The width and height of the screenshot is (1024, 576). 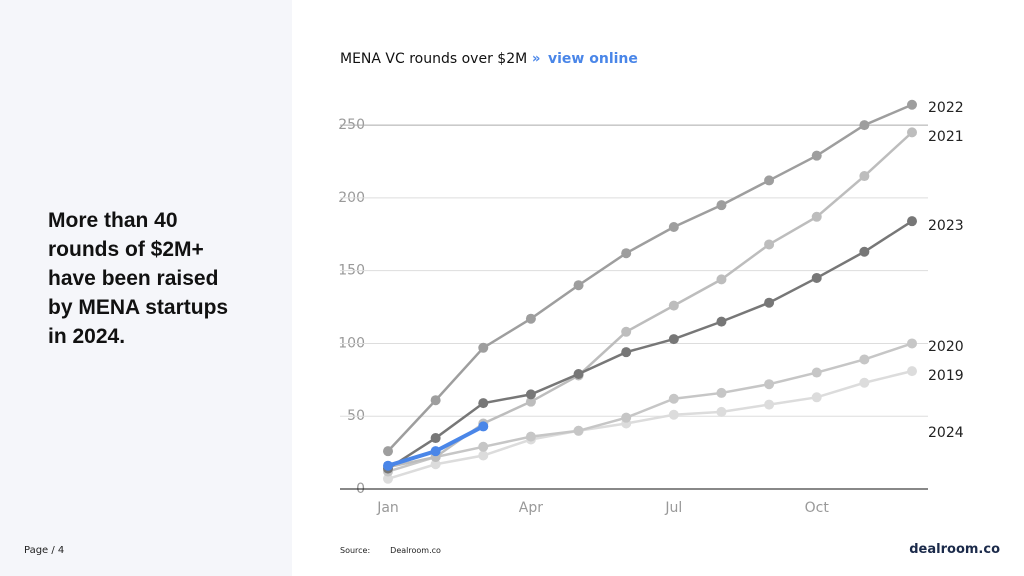 What do you see at coordinates (946, 108) in the screenshot?
I see `series-label: 2022` at bounding box center [946, 108].